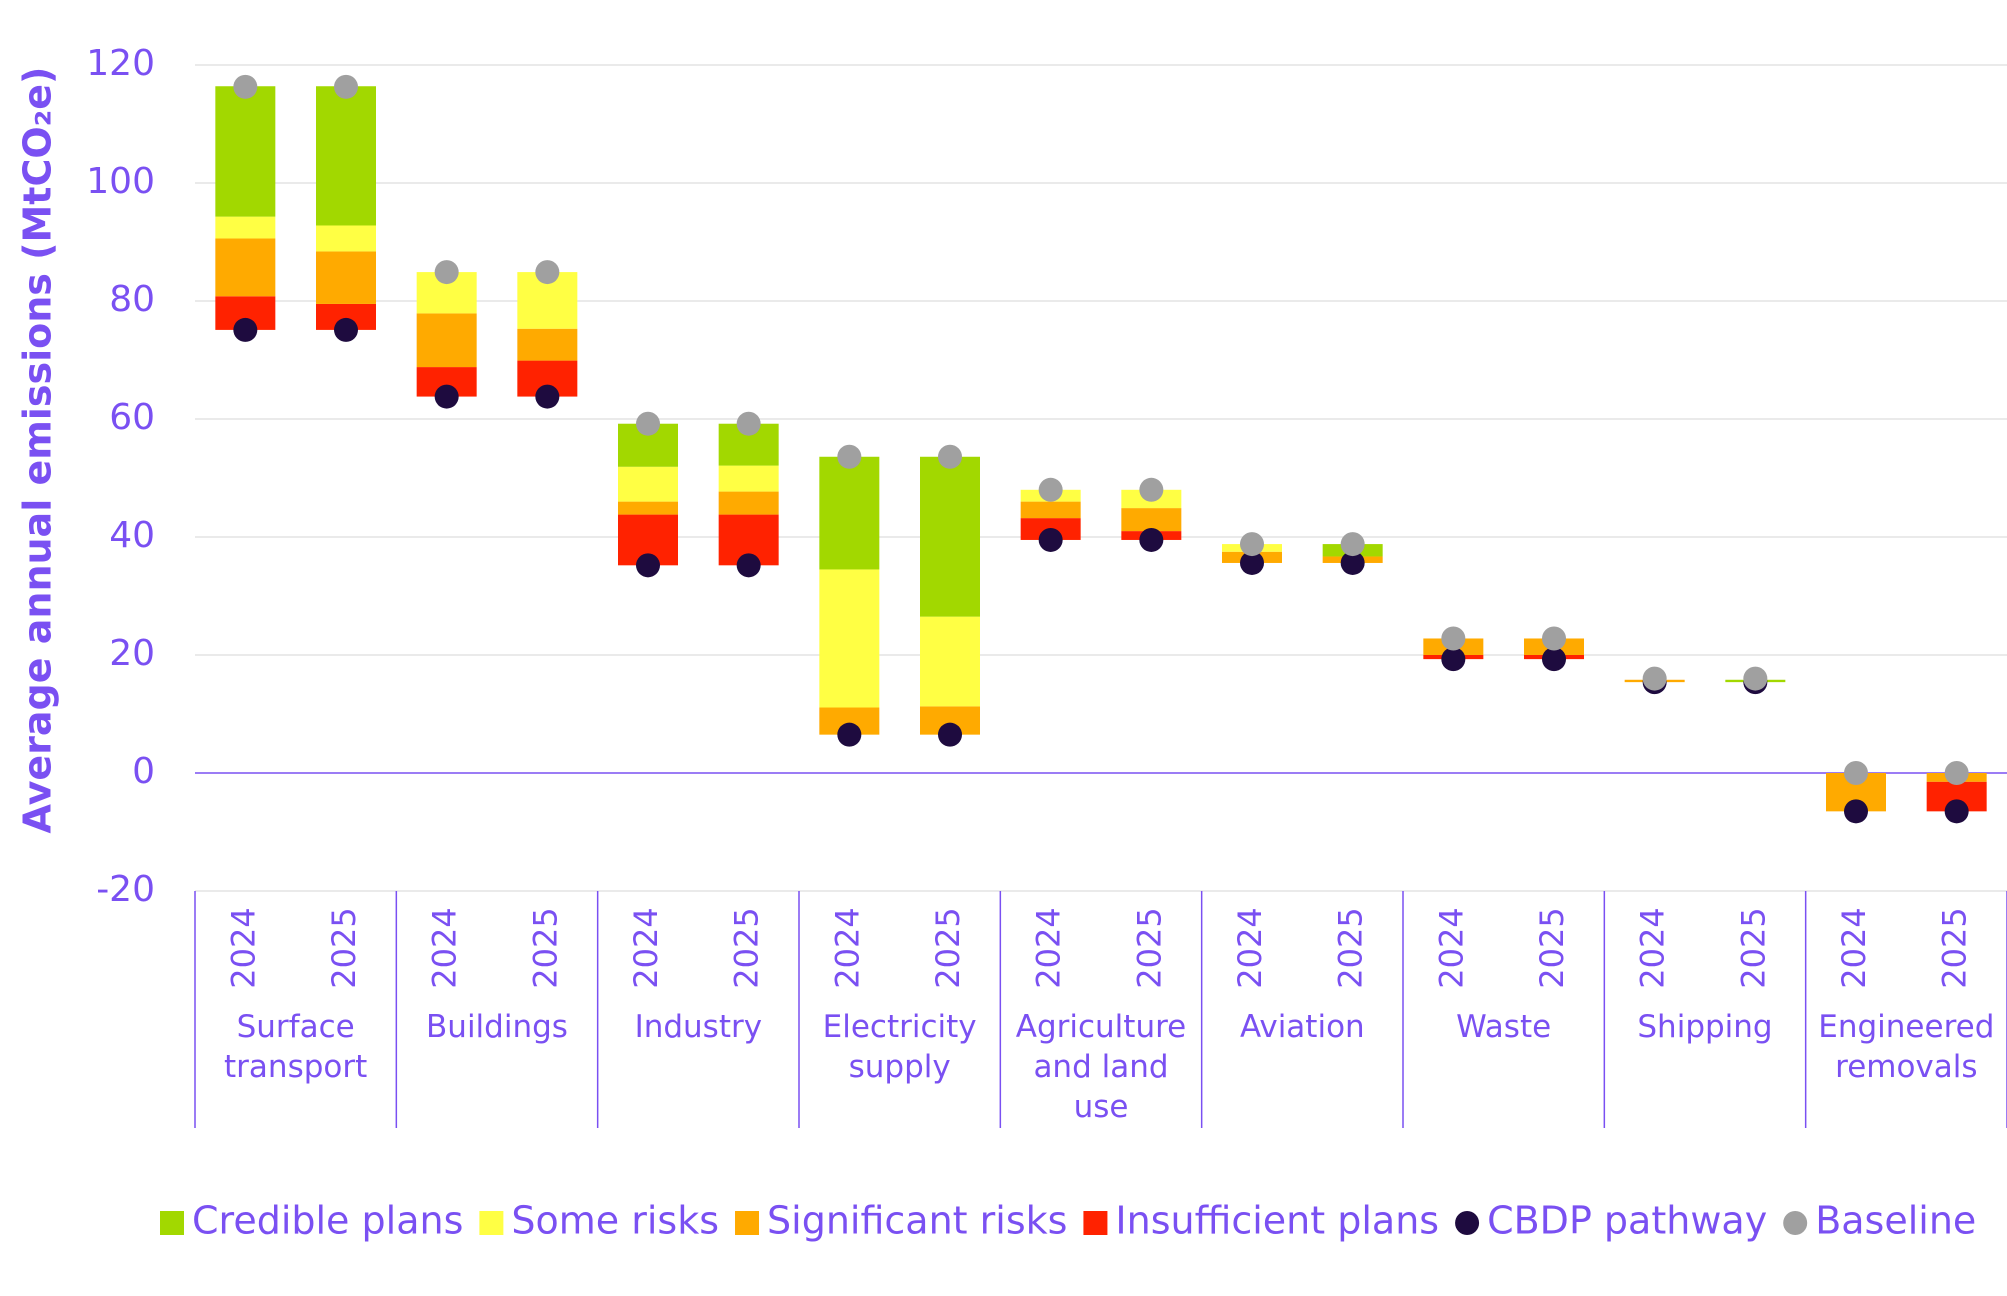 This screenshot has width=2007, height=1296. Describe the element at coordinates (132, 535) in the screenshot. I see `y-tick-label: 40` at that location.